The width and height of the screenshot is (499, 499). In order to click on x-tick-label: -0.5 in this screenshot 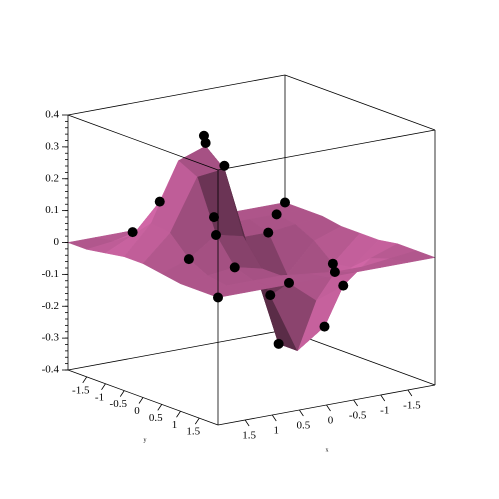, I will do `click(358, 416)`.